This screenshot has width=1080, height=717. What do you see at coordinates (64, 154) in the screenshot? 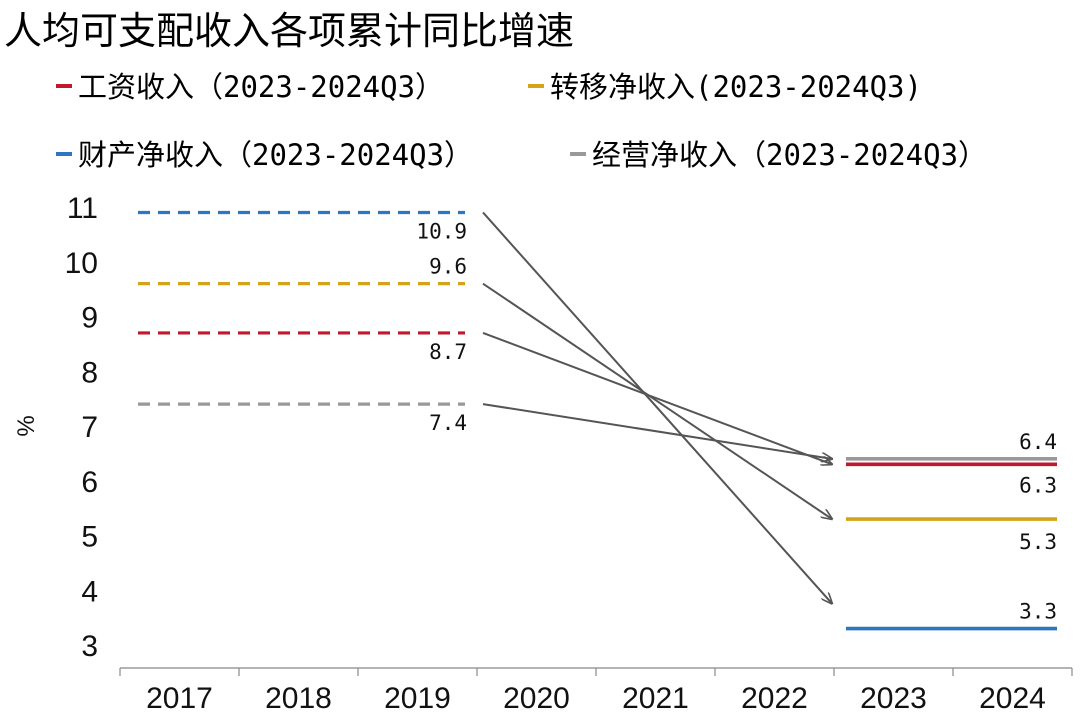
I see `legend-swatch-property` at bounding box center [64, 154].